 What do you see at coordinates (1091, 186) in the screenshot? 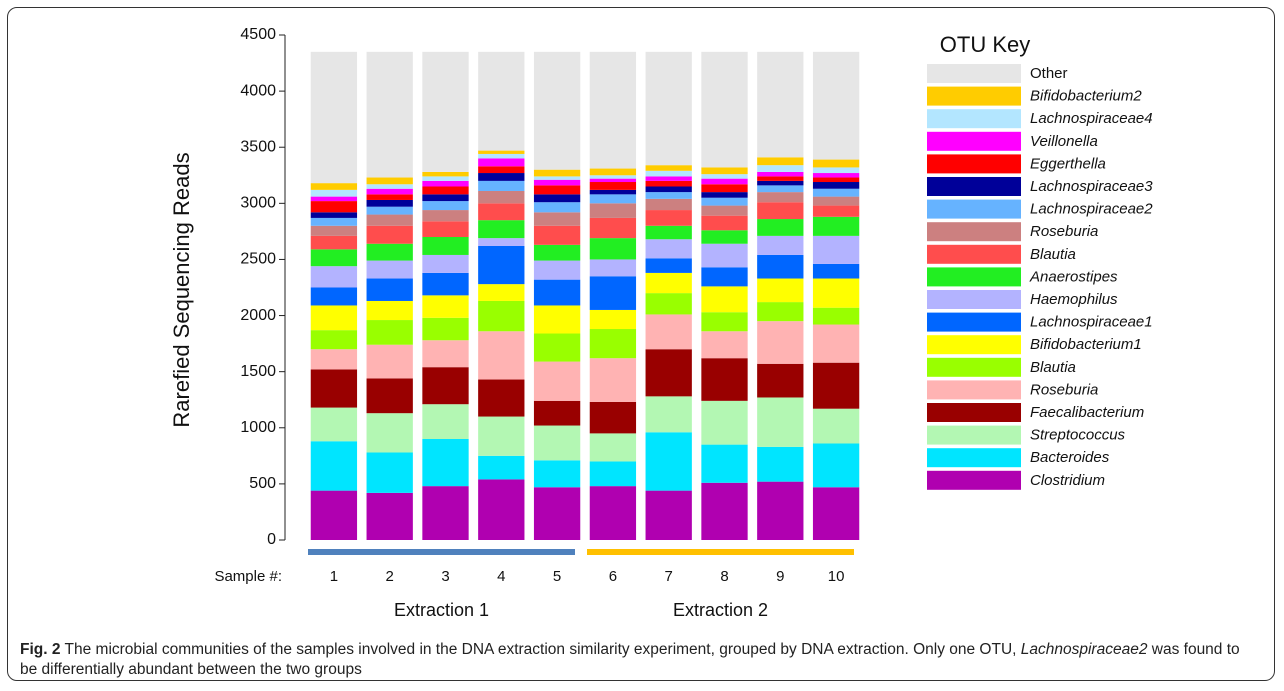
I see `legend-label: Lachnospiraceae3` at bounding box center [1091, 186].